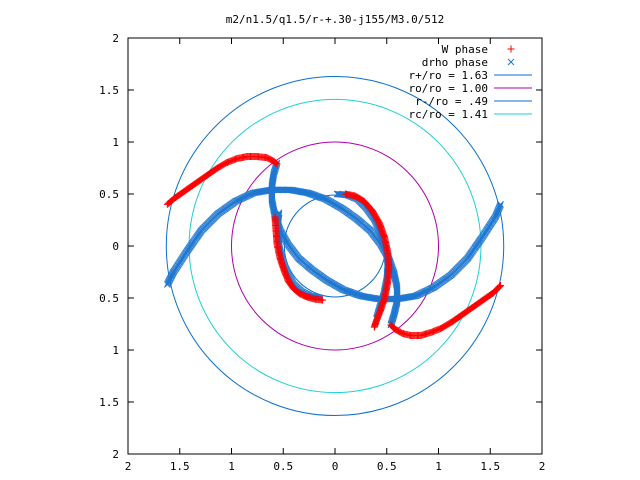  Describe the element at coordinates (451, 101) in the screenshot. I see `legend-label: r-/ro = .49` at that location.